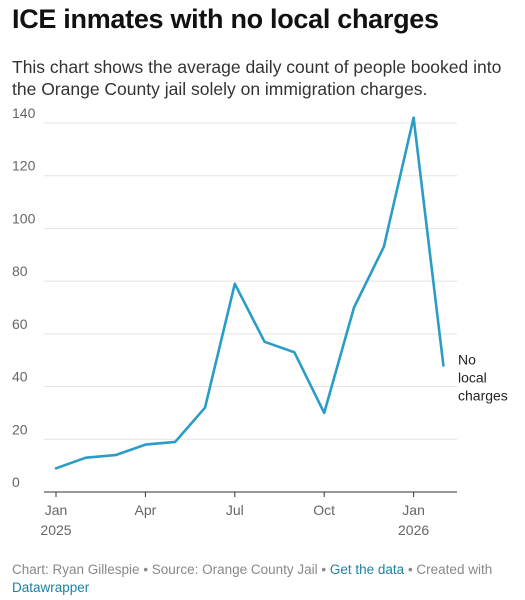  I want to click on y-tick-label: 120, so click(24, 166).